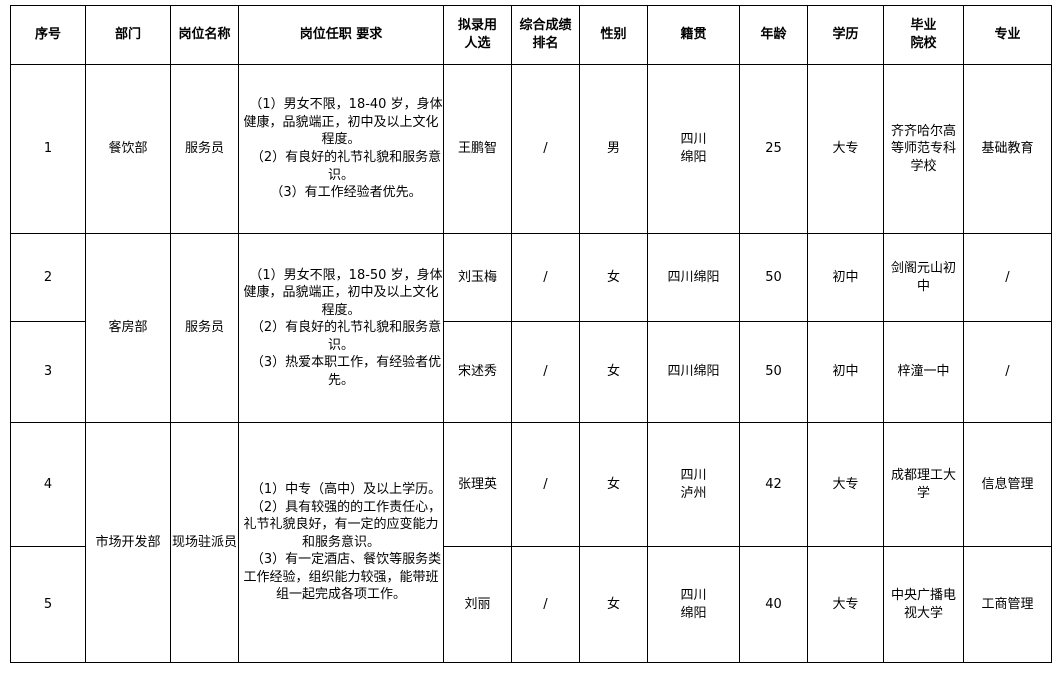 The height and width of the screenshot is (675, 1059). I want to click on requirement-line: （2）具有较强的的工作责任心，, so click(346, 507).